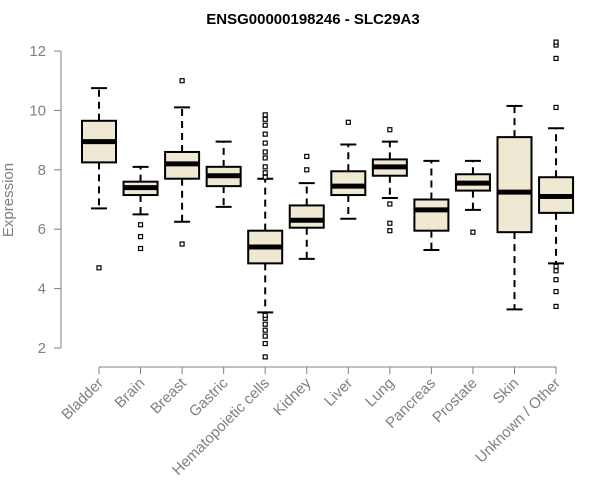 The image size is (600, 500). Describe the element at coordinates (42, 170) in the screenshot. I see `y-tick-label: 8` at that location.